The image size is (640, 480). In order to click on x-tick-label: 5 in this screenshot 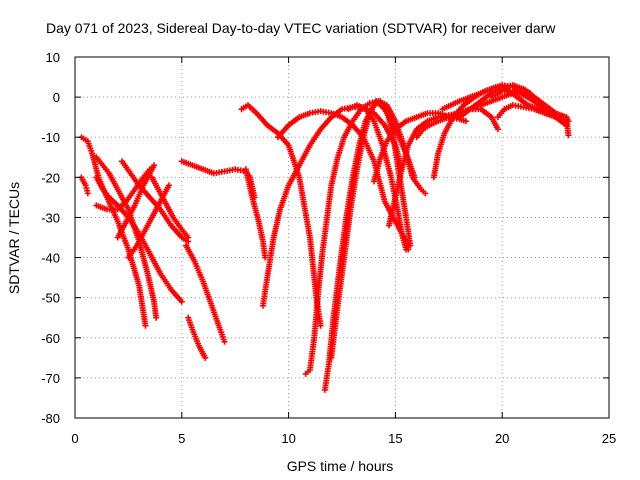, I will do `click(181, 438)`.